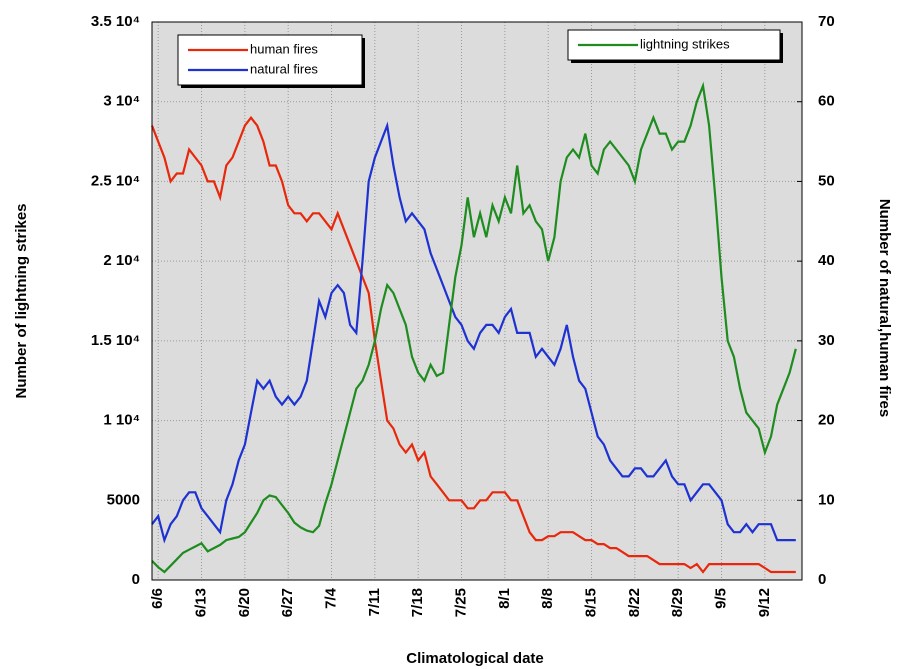 Image resolution: width=898 pixels, height=669 pixels. Describe the element at coordinates (121, 101) in the screenshot. I see `y-tick-label: 3 10⁴` at that location.